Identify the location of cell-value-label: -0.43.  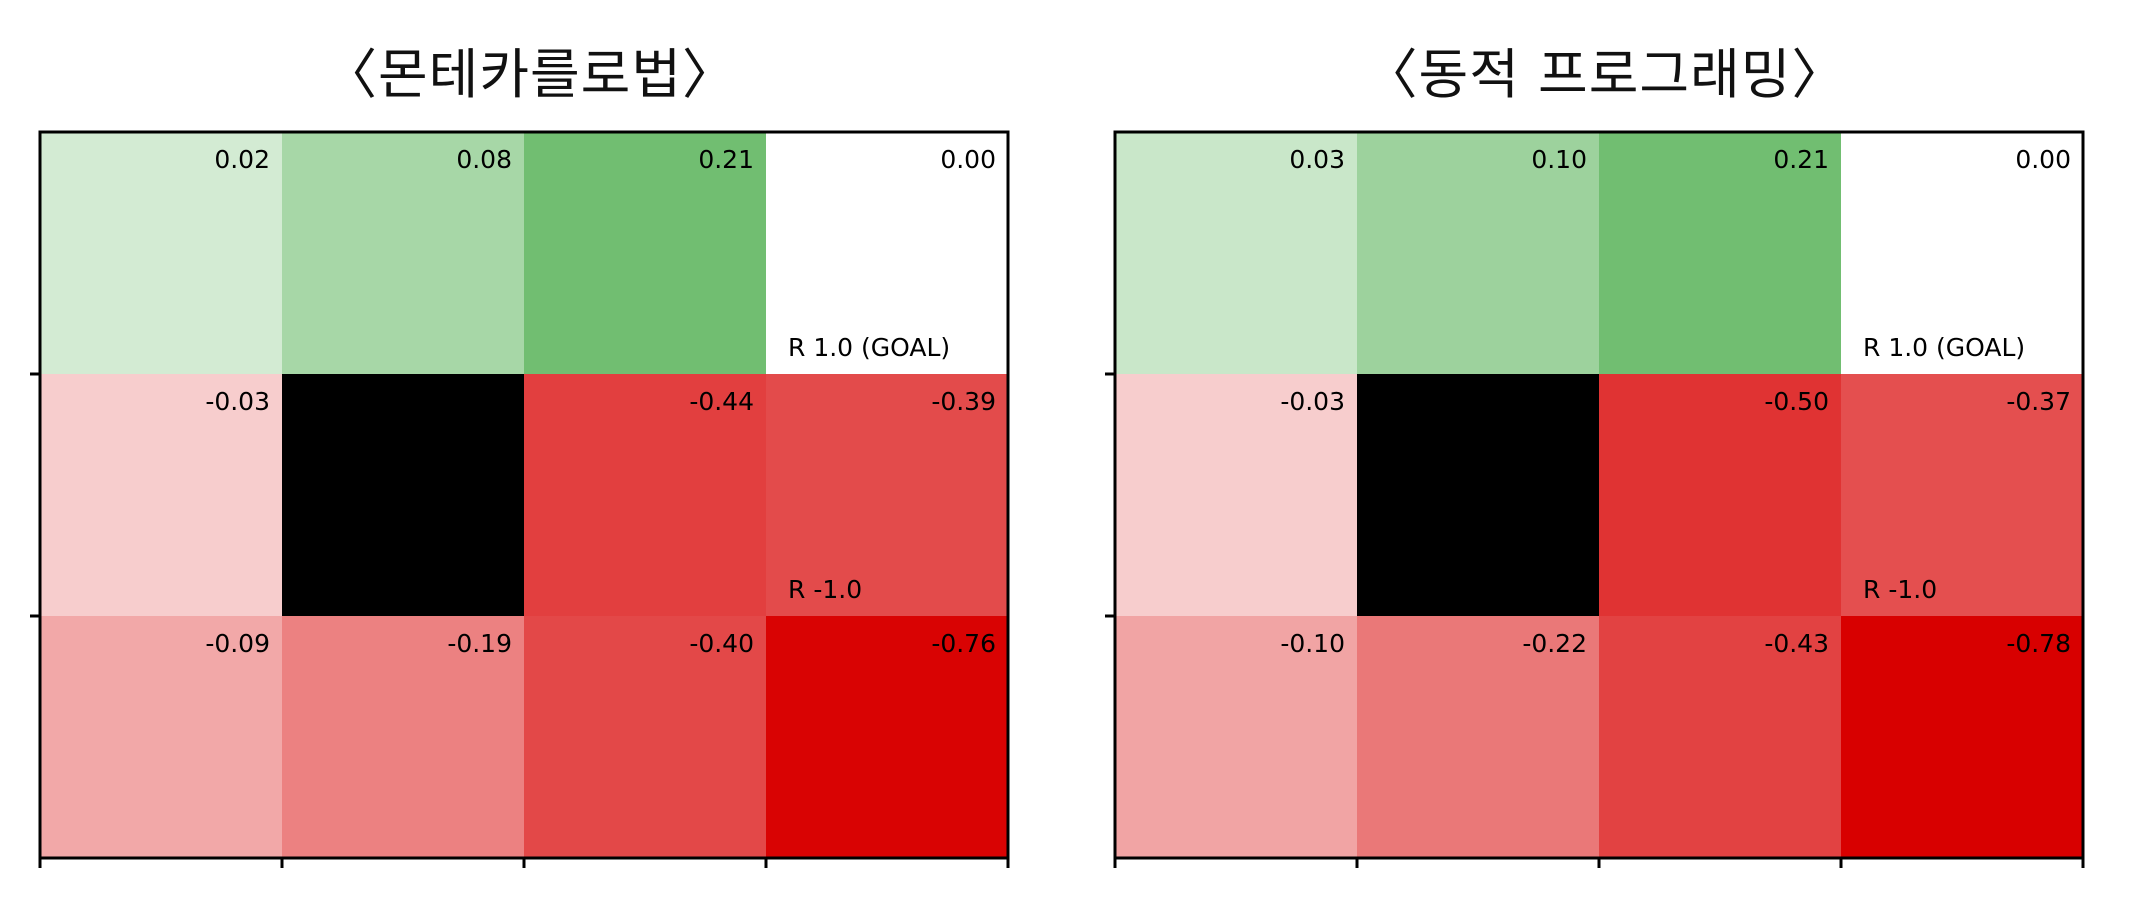
(1796, 643).